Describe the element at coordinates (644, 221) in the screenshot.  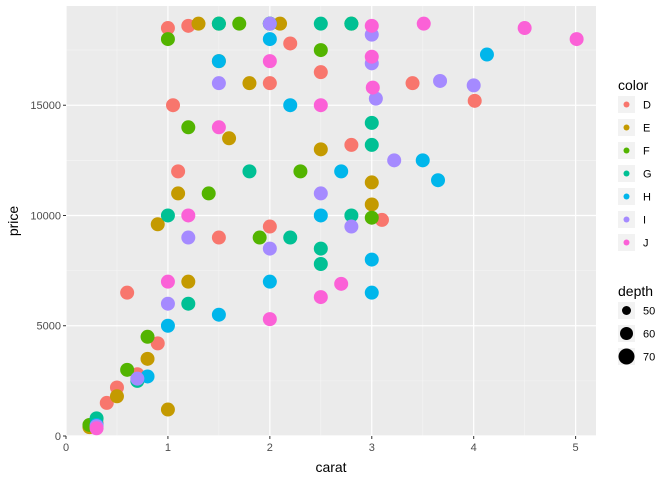
I see `legend-label: I` at that location.